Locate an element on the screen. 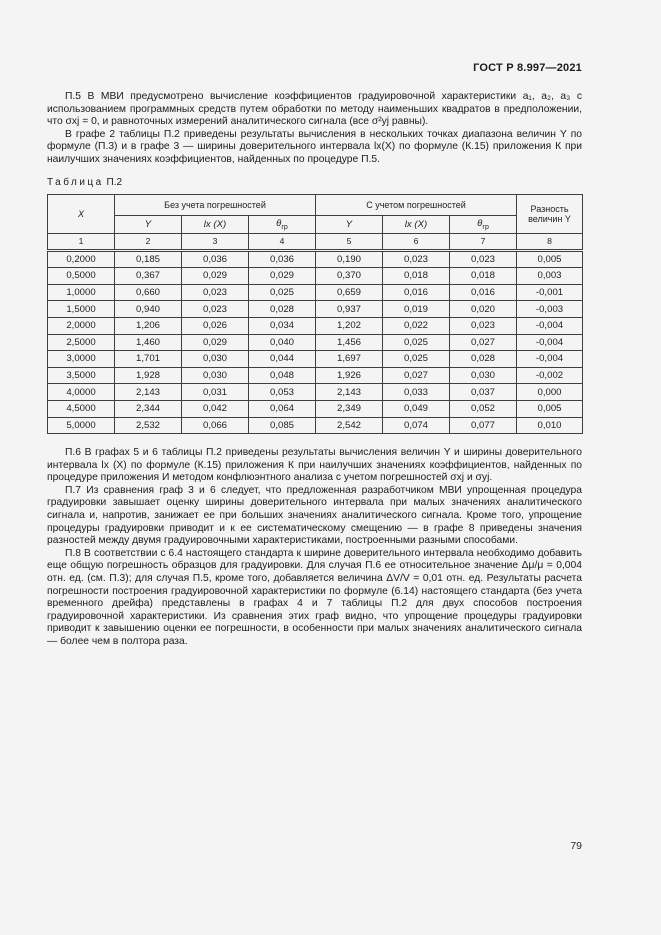 This screenshot has height=935, width=661. table-cell: 0,367 is located at coordinates (148, 276).